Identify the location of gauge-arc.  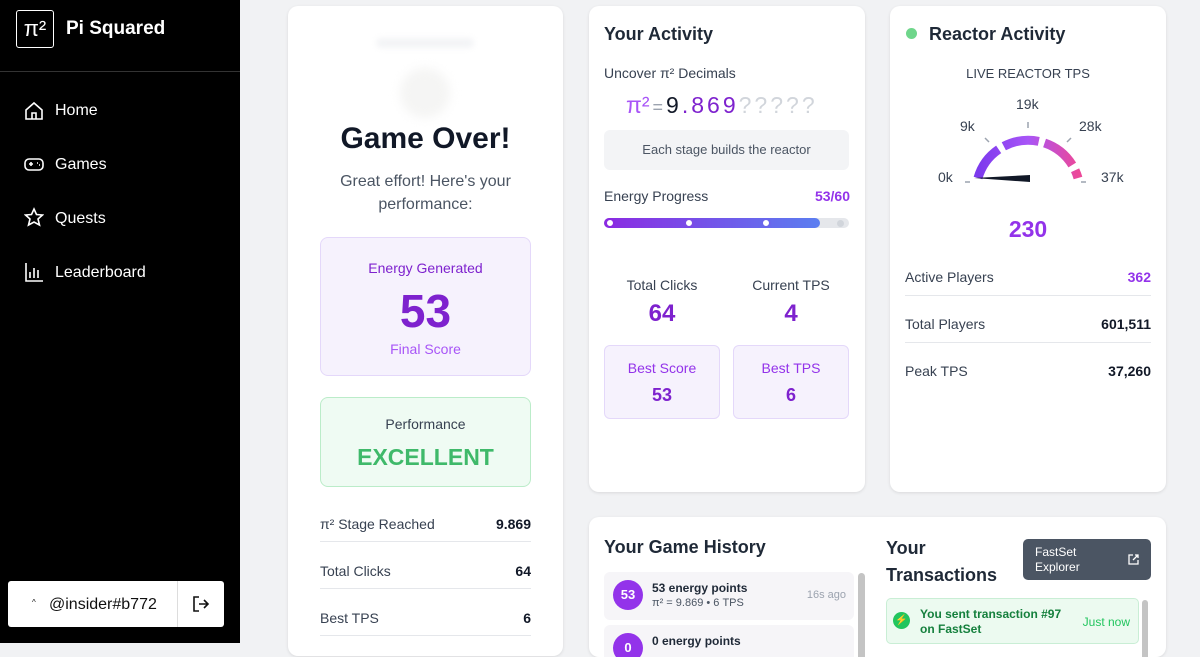
(1028, 157).